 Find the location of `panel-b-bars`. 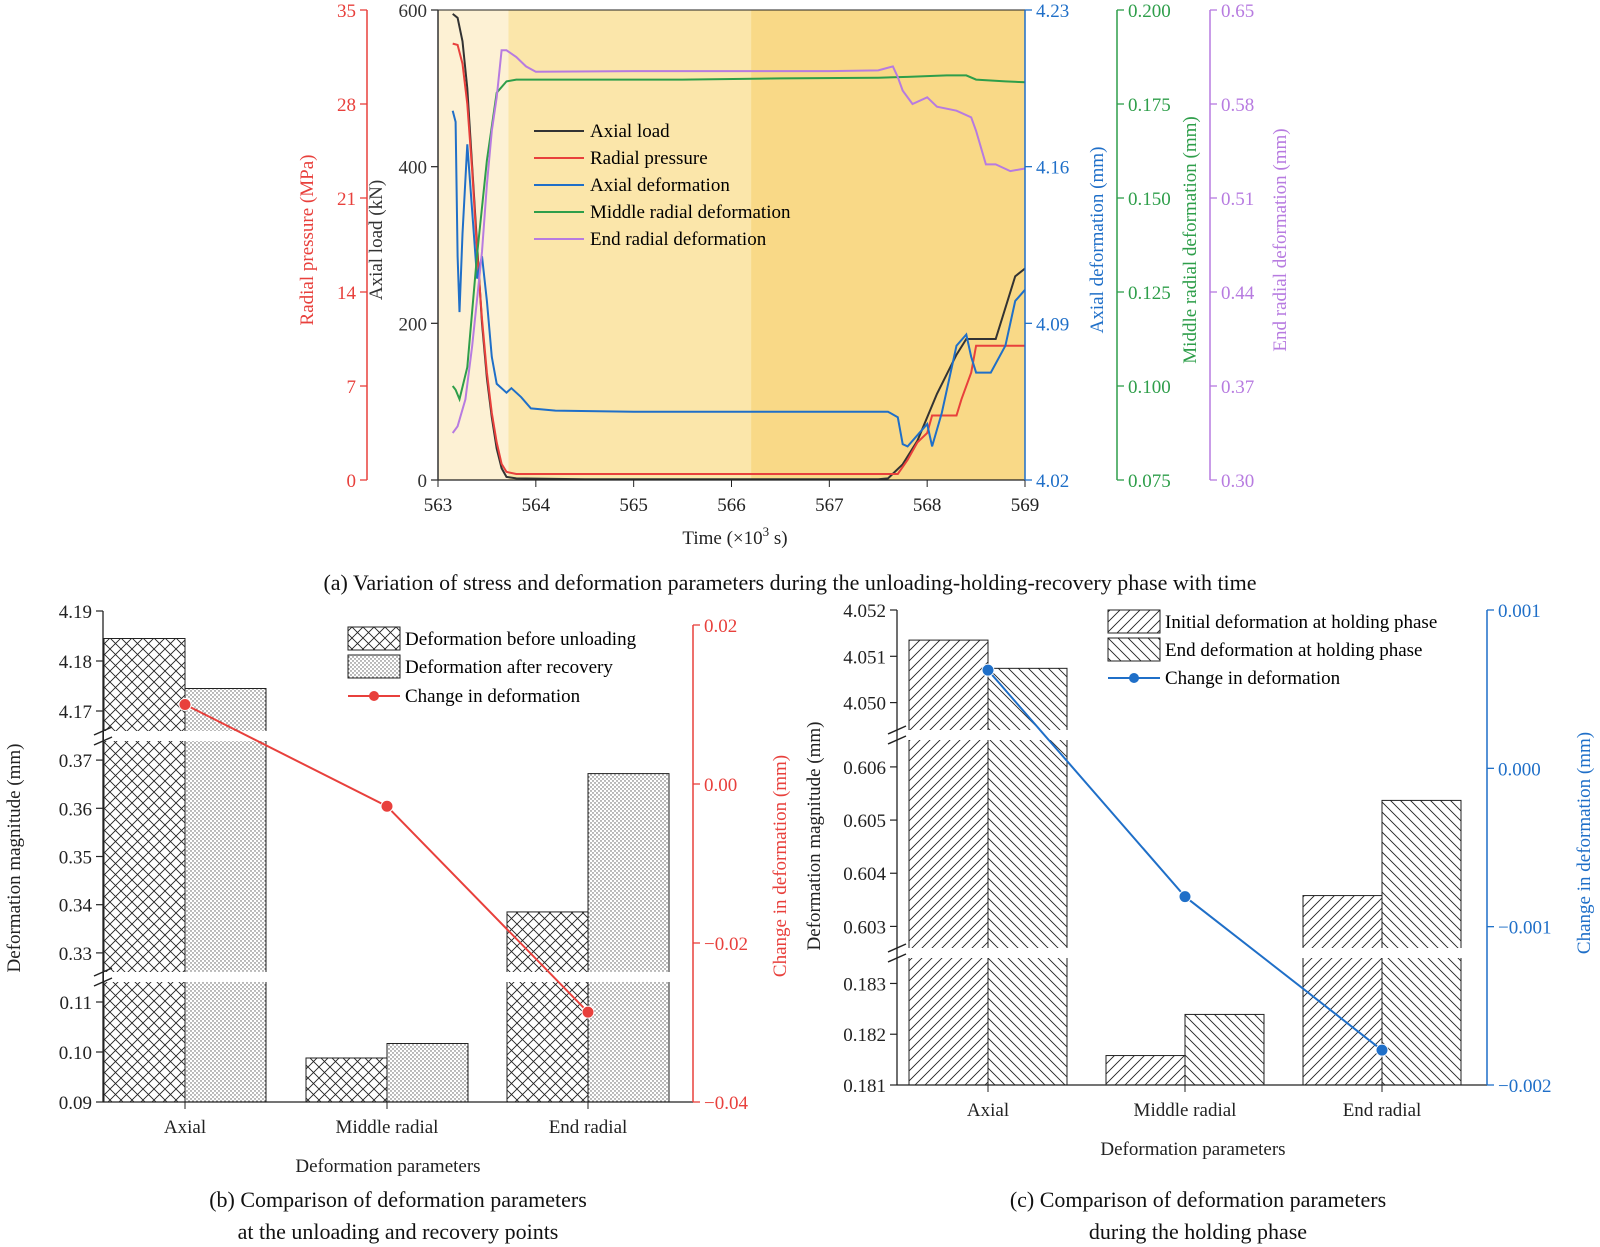

panel-b-bars is located at coordinates (386, 870).